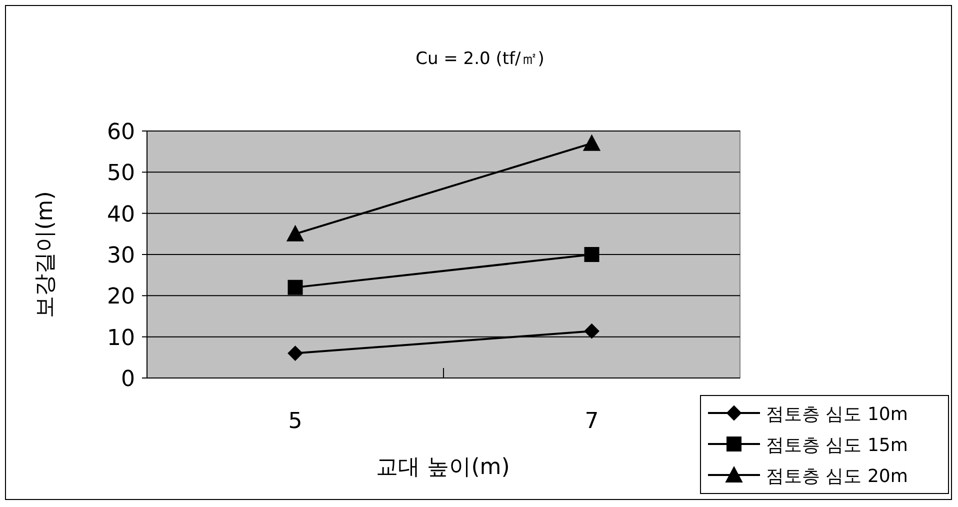 Image resolution: width=958 pixels, height=507 pixels. Describe the element at coordinates (121, 297) in the screenshot. I see `y-tick-label: 20` at that location.